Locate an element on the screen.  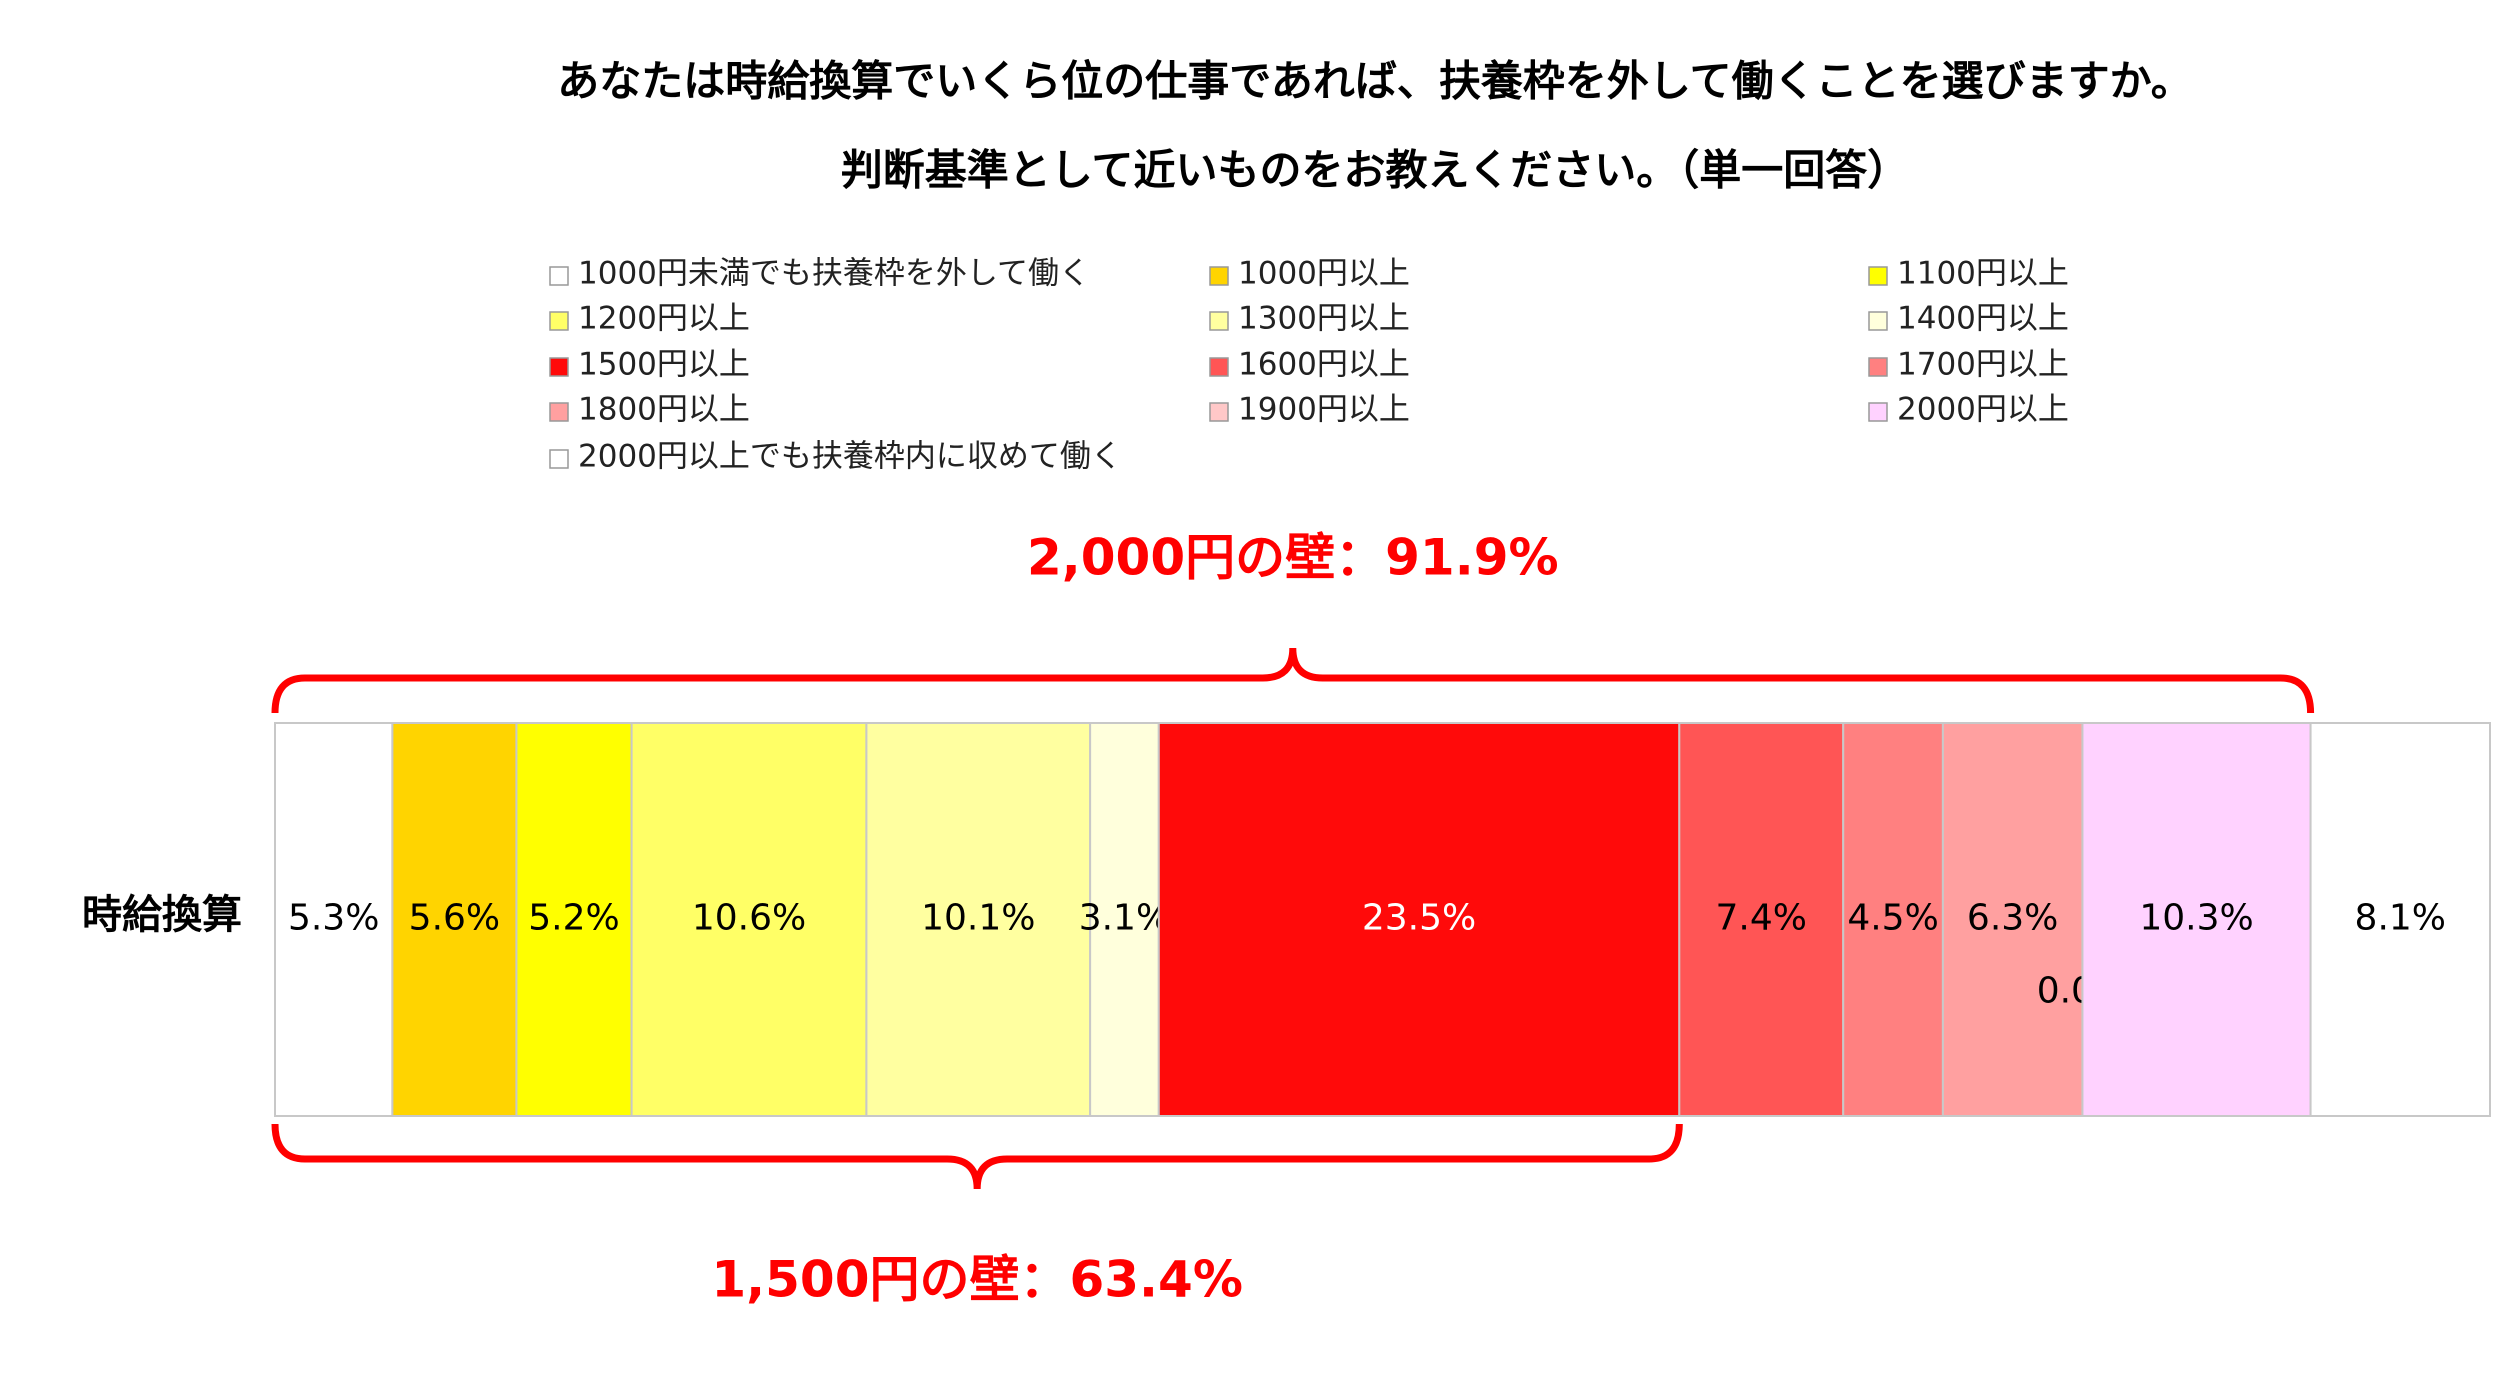
value-label: 10.1% is located at coordinates (978, 918).